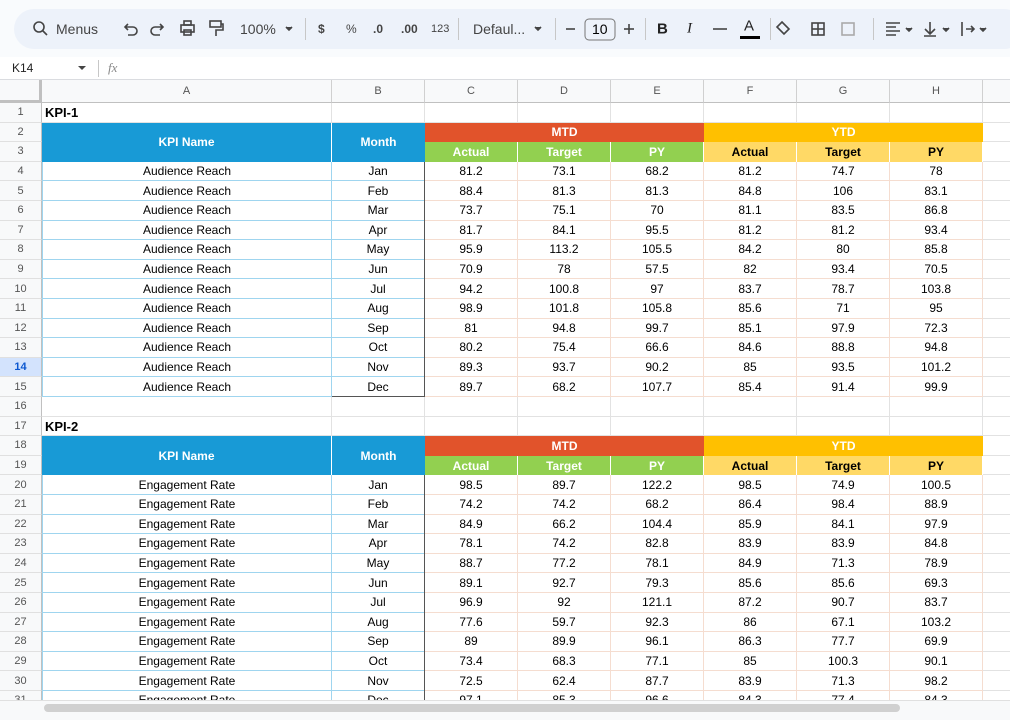  What do you see at coordinates (440, 29) in the screenshot?
I see `number-format: 123` at bounding box center [440, 29].